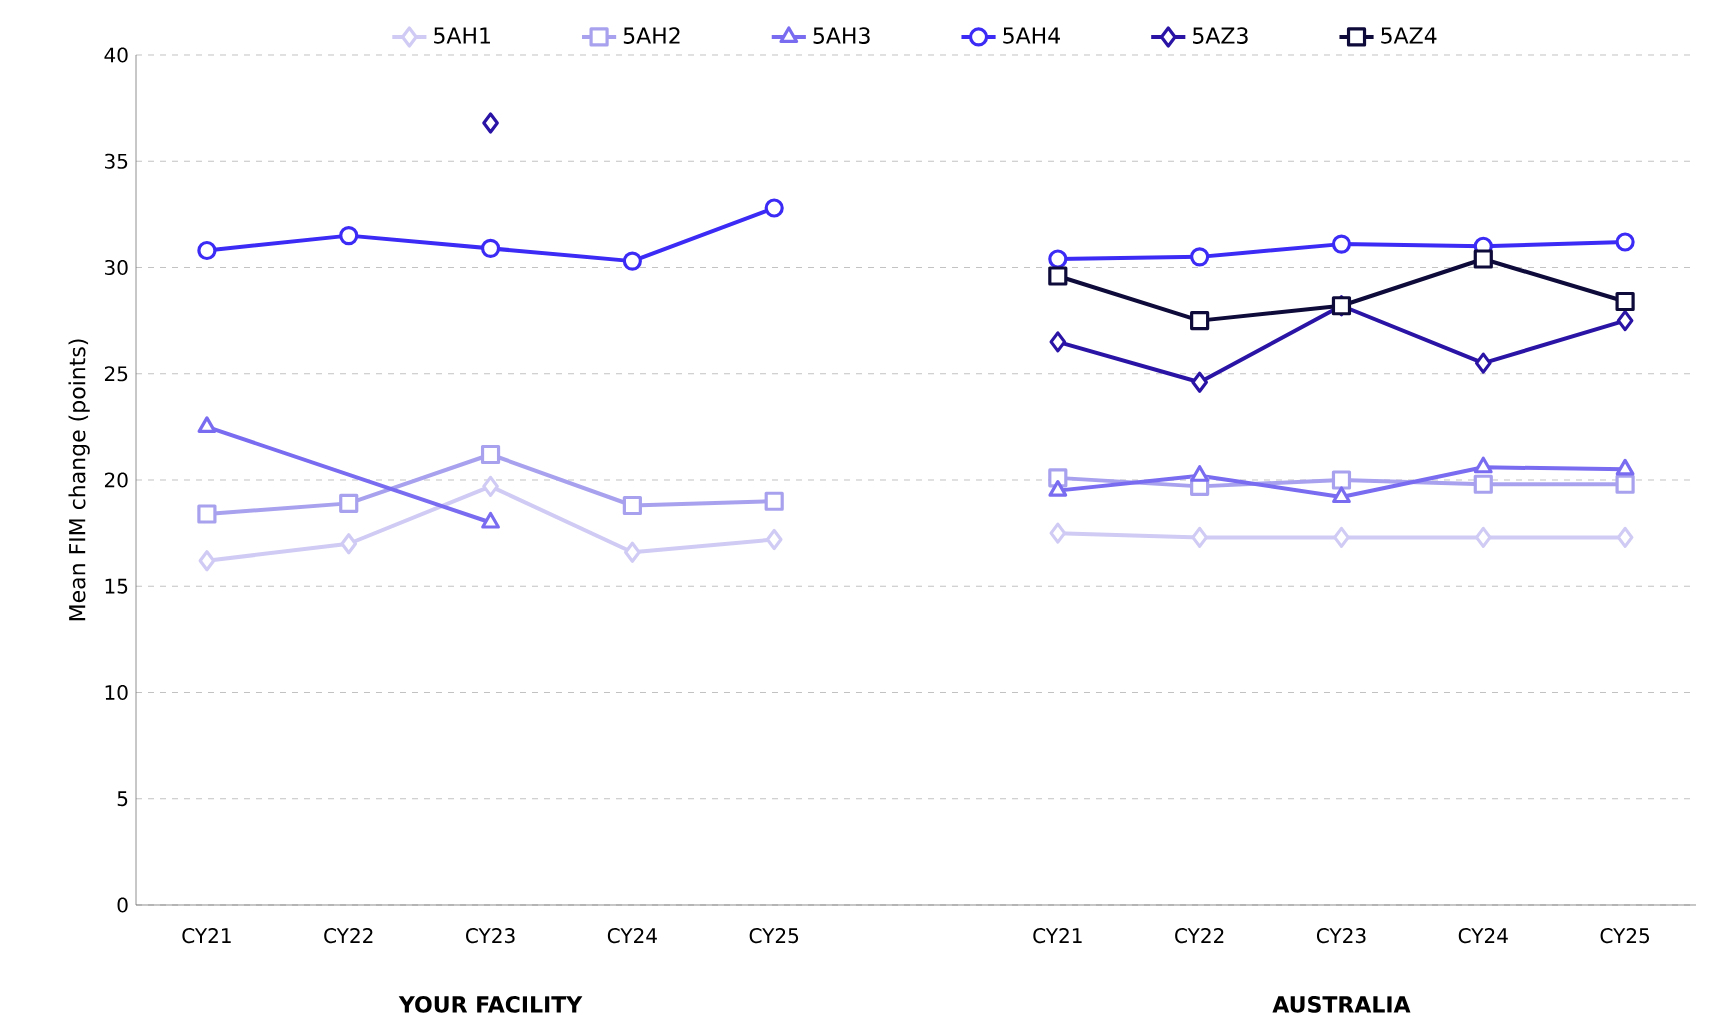 This screenshot has height=1025, width=1725. Describe the element at coordinates (116, 586) in the screenshot. I see `y-tick-label: 15` at that location.